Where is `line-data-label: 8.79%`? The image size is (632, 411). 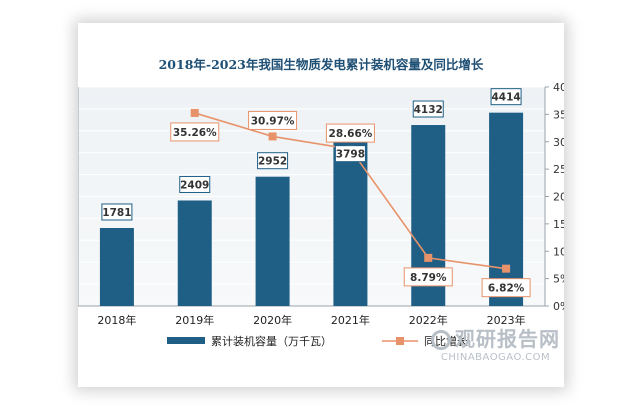 line-data-label: 8.79% is located at coordinates (428, 278).